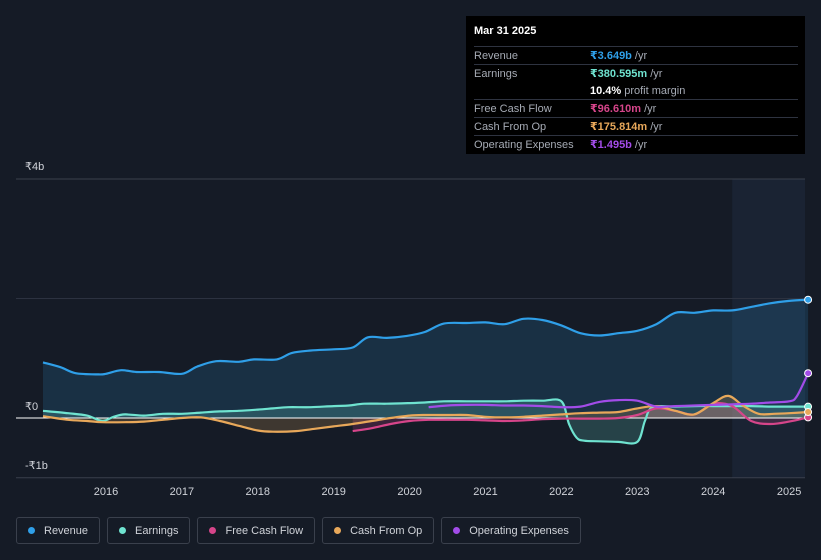  What do you see at coordinates (264, 530) in the screenshot?
I see `legend-label: Free Cash Flow` at bounding box center [264, 530].